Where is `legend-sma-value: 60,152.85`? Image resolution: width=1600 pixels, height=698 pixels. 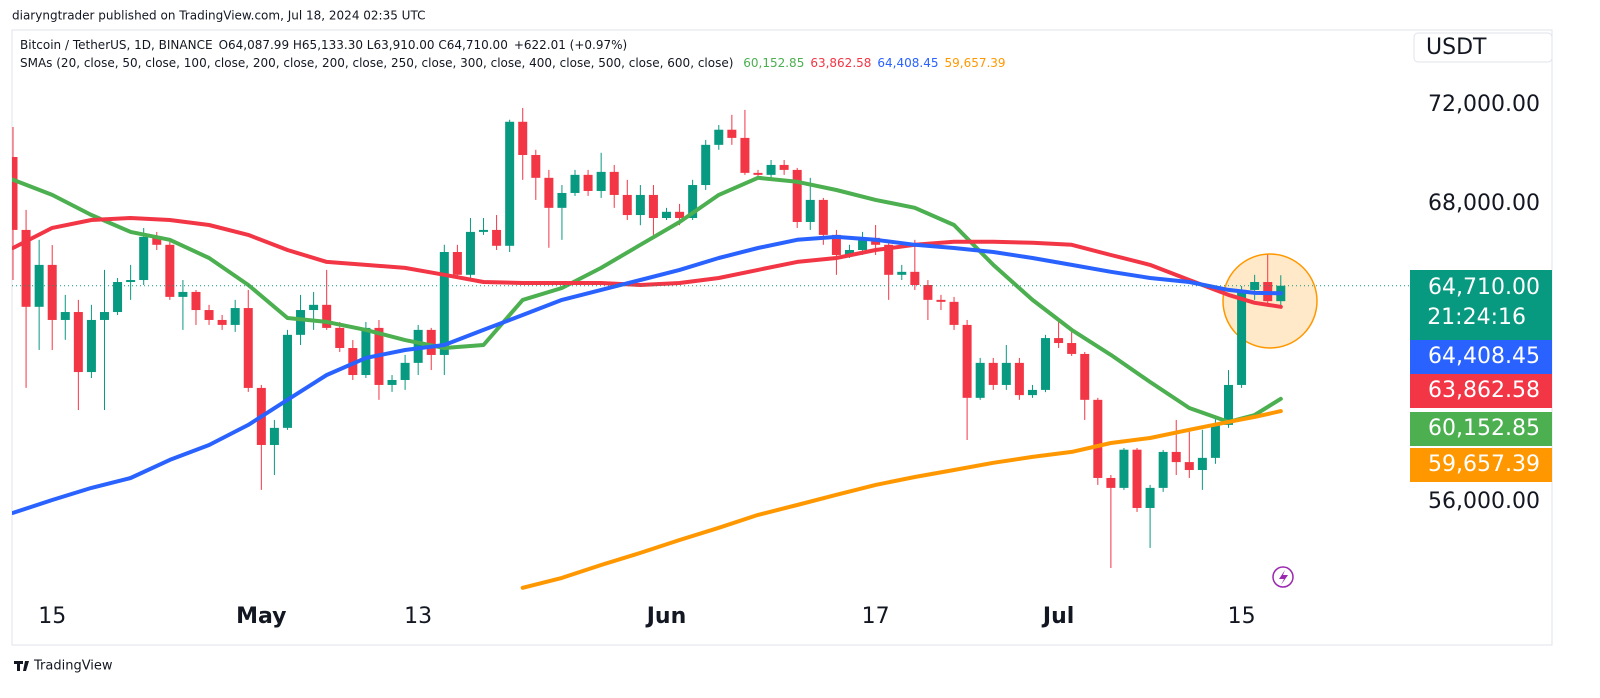
legend-sma-value: 60,152.85 is located at coordinates (774, 63).